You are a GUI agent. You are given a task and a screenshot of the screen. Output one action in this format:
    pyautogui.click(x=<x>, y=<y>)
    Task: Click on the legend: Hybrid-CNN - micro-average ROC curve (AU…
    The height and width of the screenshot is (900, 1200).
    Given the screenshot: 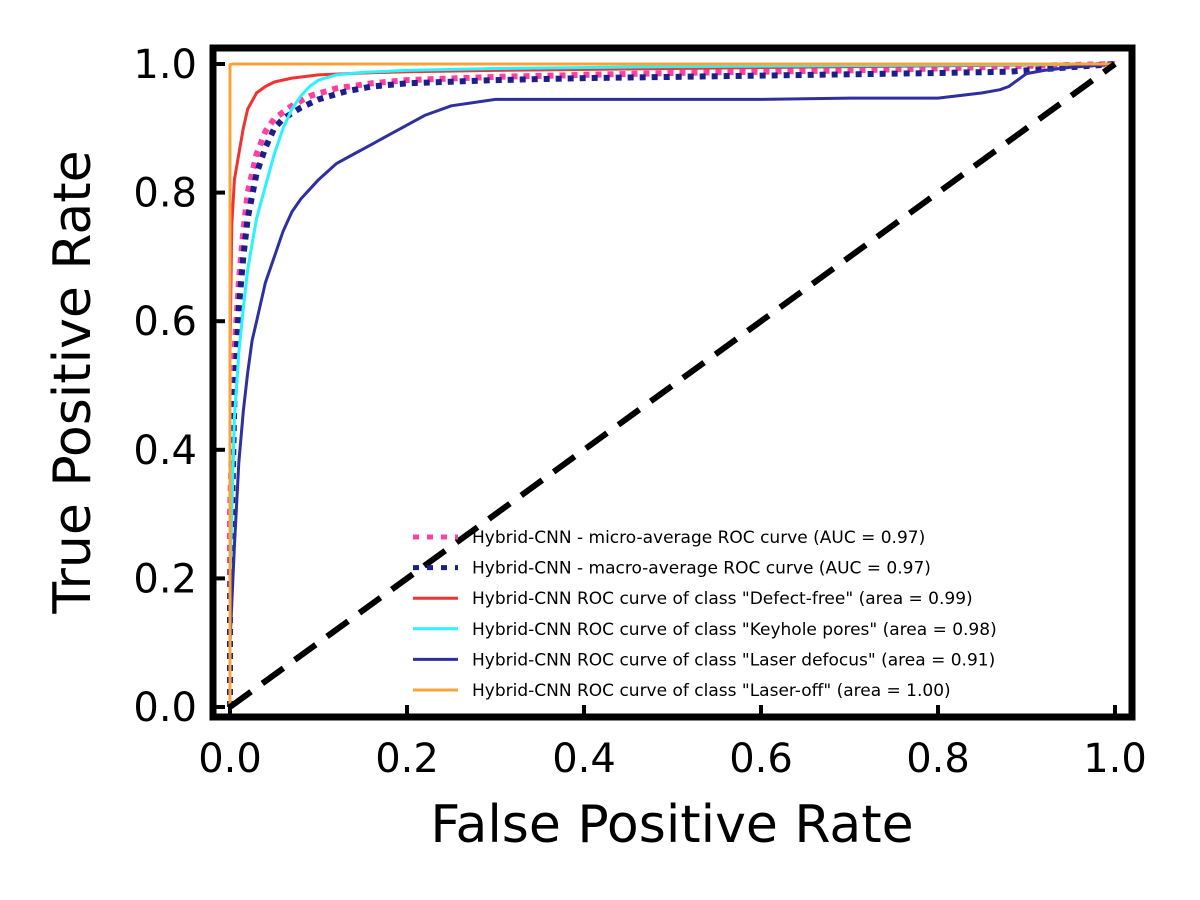 What is the action you would take?
    pyautogui.click(x=705, y=614)
    